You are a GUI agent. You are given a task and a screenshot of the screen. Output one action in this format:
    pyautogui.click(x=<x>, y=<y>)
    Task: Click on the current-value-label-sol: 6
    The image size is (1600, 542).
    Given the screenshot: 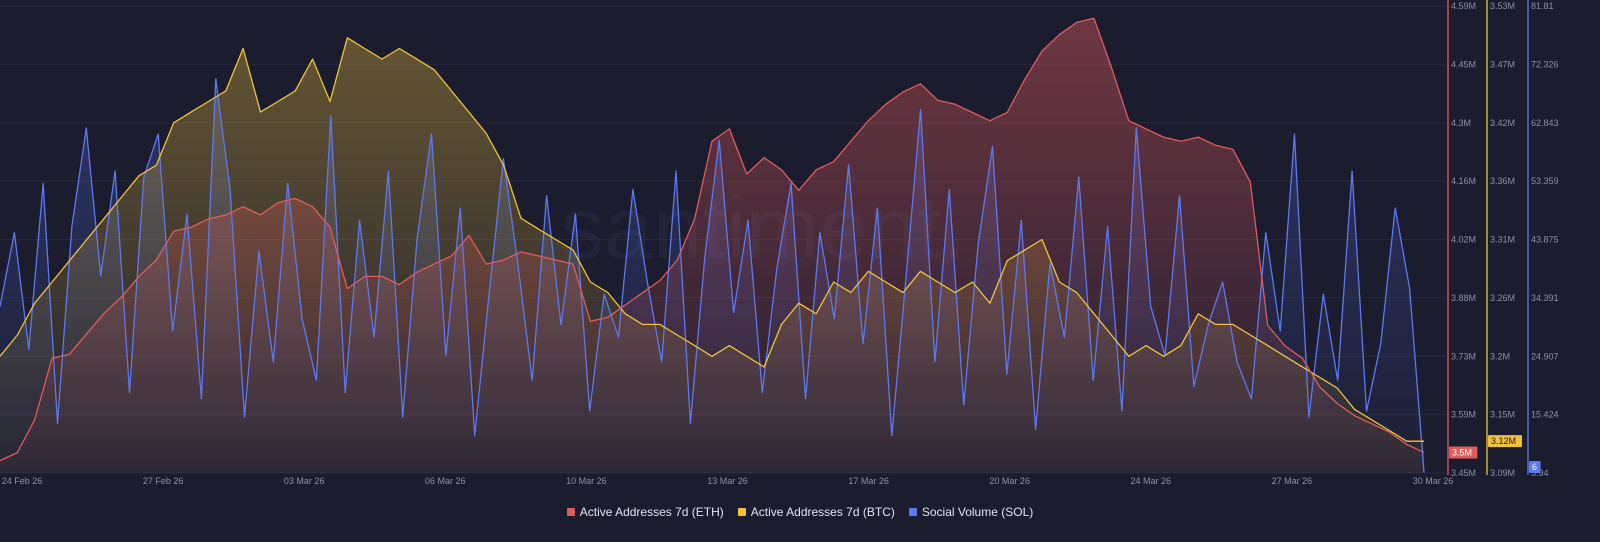 What is the action you would take?
    pyautogui.click(x=1534, y=467)
    